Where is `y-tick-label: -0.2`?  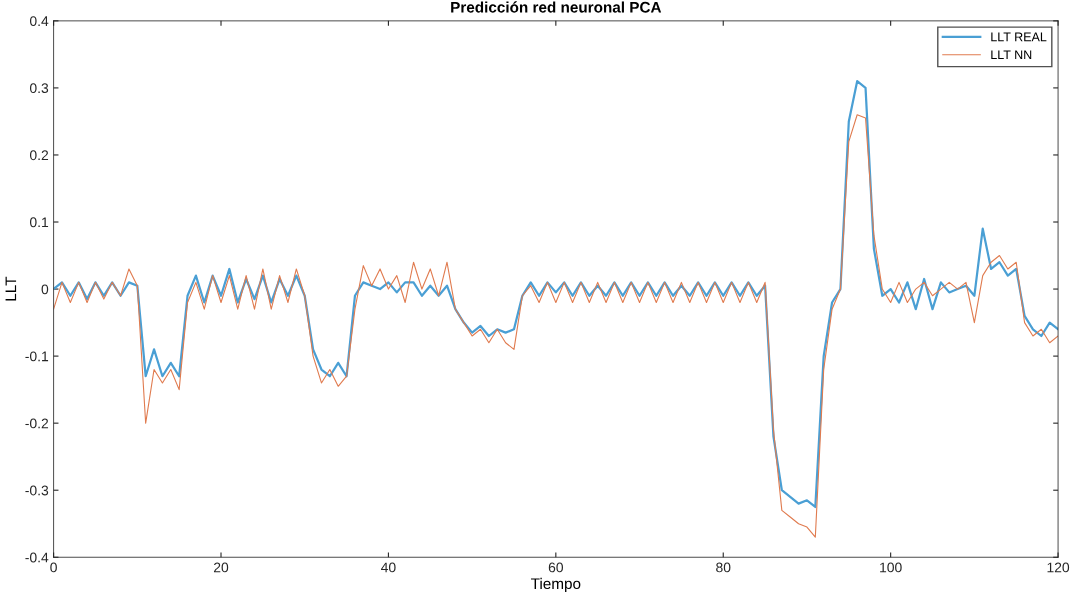 y-tick-label: -0.2 is located at coordinates (37, 423).